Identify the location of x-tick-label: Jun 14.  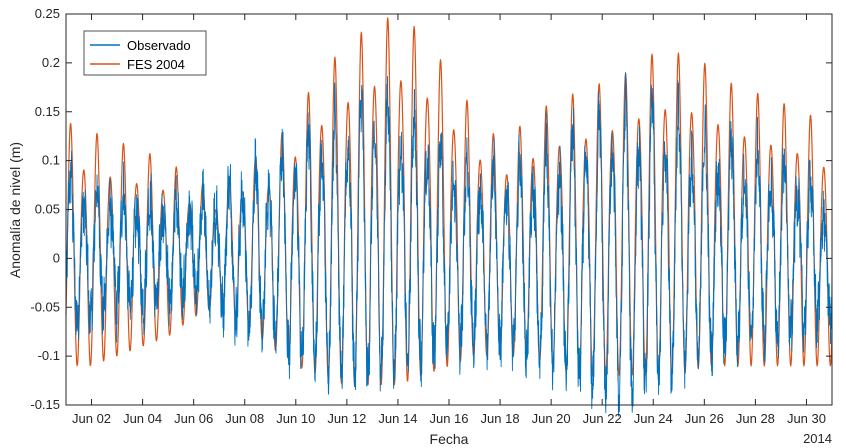
(397, 418).